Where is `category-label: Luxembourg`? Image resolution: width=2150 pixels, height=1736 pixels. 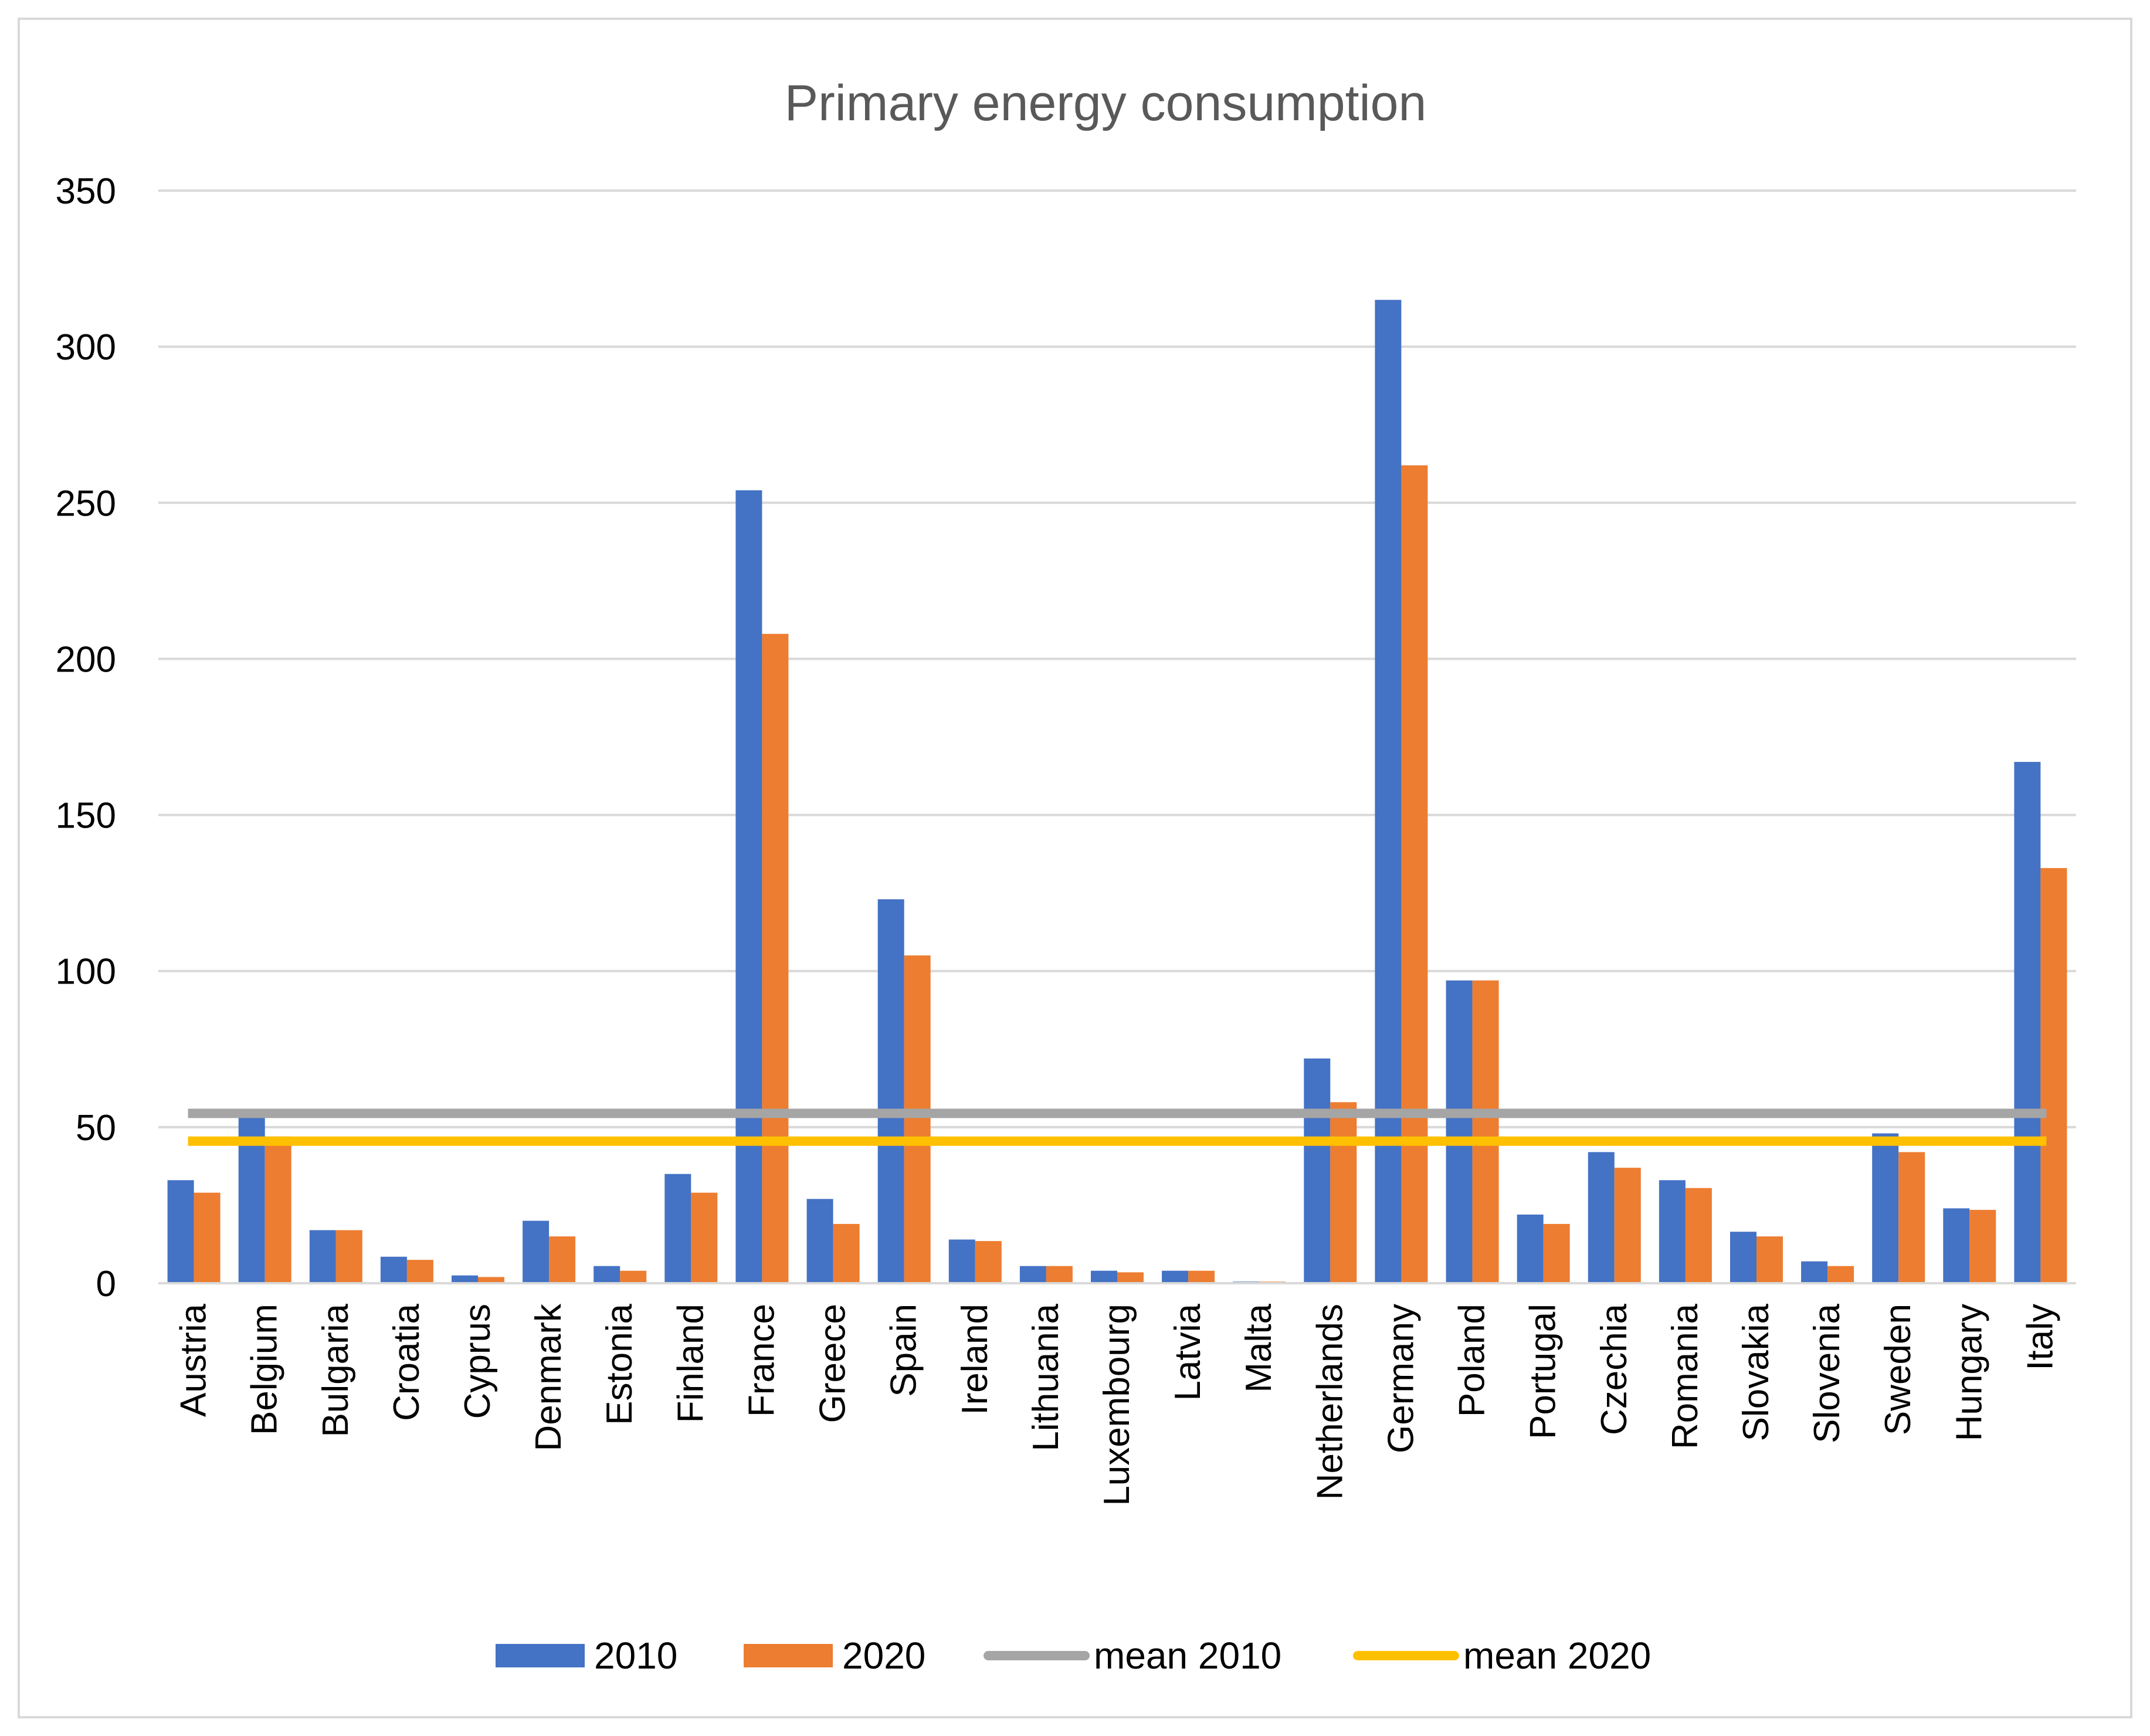
category-label: Luxembourg is located at coordinates (1117, 1405).